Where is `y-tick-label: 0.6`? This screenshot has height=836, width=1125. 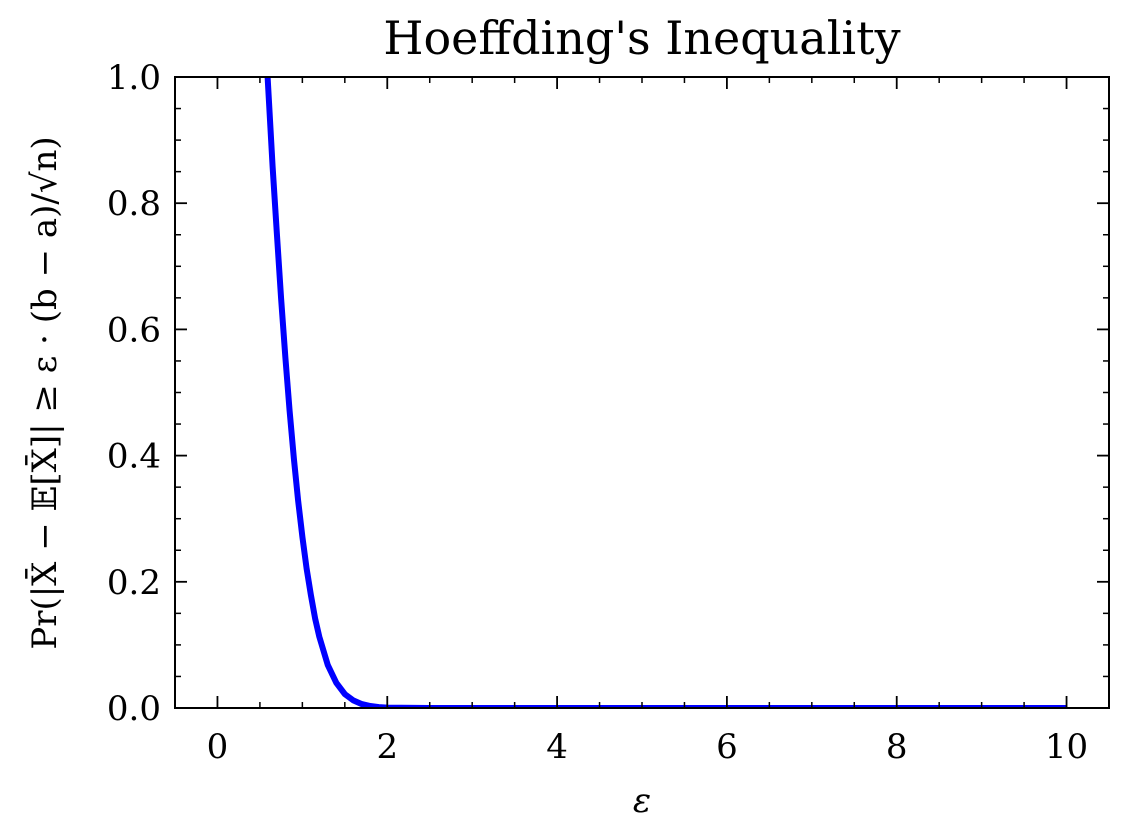
y-tick-label: 0.6 is located at coordinates (134, 330).